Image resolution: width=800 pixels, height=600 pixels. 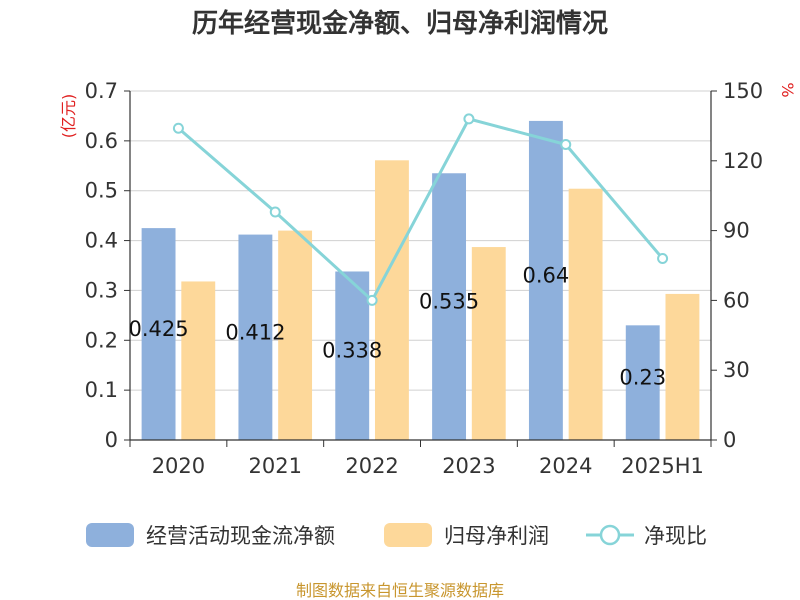 What do you see at coordinates (111, 440) in the screenshot?
I see `left-tick-label: 0` at bounding box center [111, 440].